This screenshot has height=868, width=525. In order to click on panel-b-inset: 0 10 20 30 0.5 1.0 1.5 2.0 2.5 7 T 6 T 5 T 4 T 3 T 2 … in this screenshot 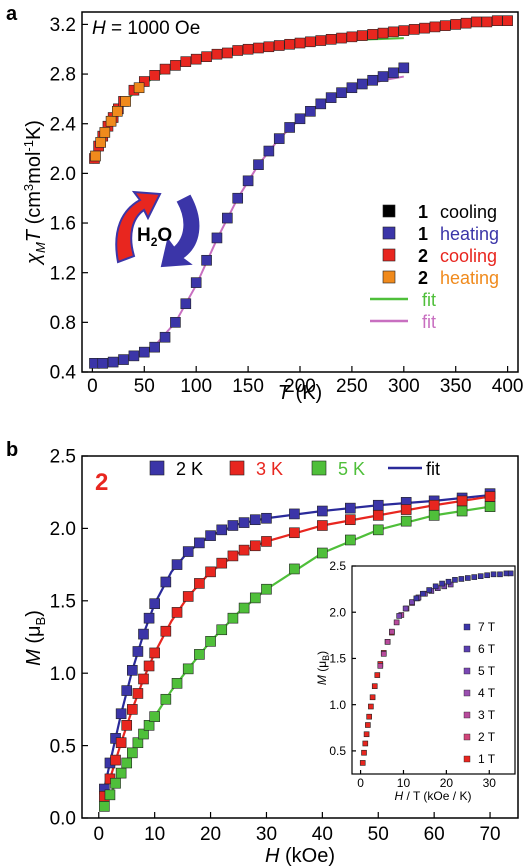, I will do `click(415, 681)`.